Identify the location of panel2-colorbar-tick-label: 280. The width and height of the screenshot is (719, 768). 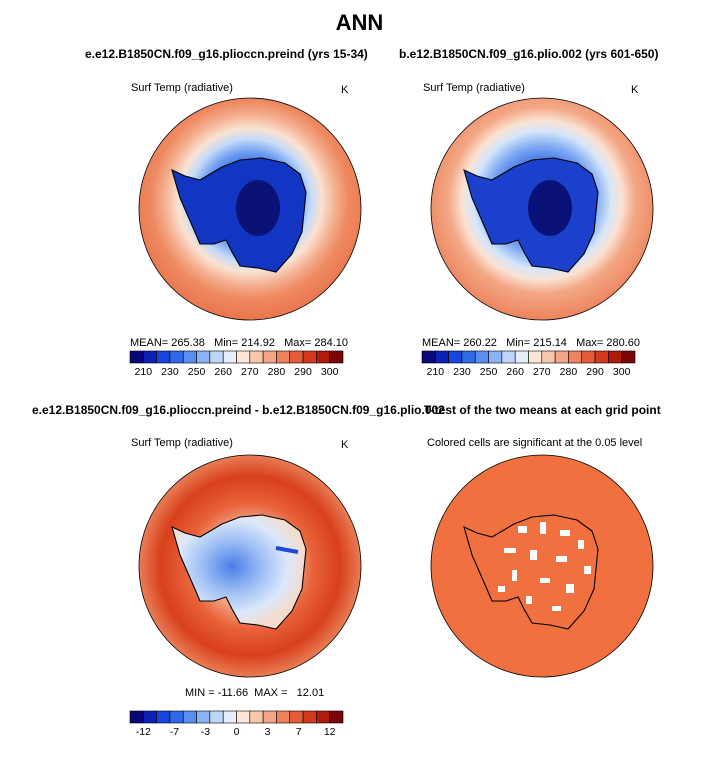
(569, 372).